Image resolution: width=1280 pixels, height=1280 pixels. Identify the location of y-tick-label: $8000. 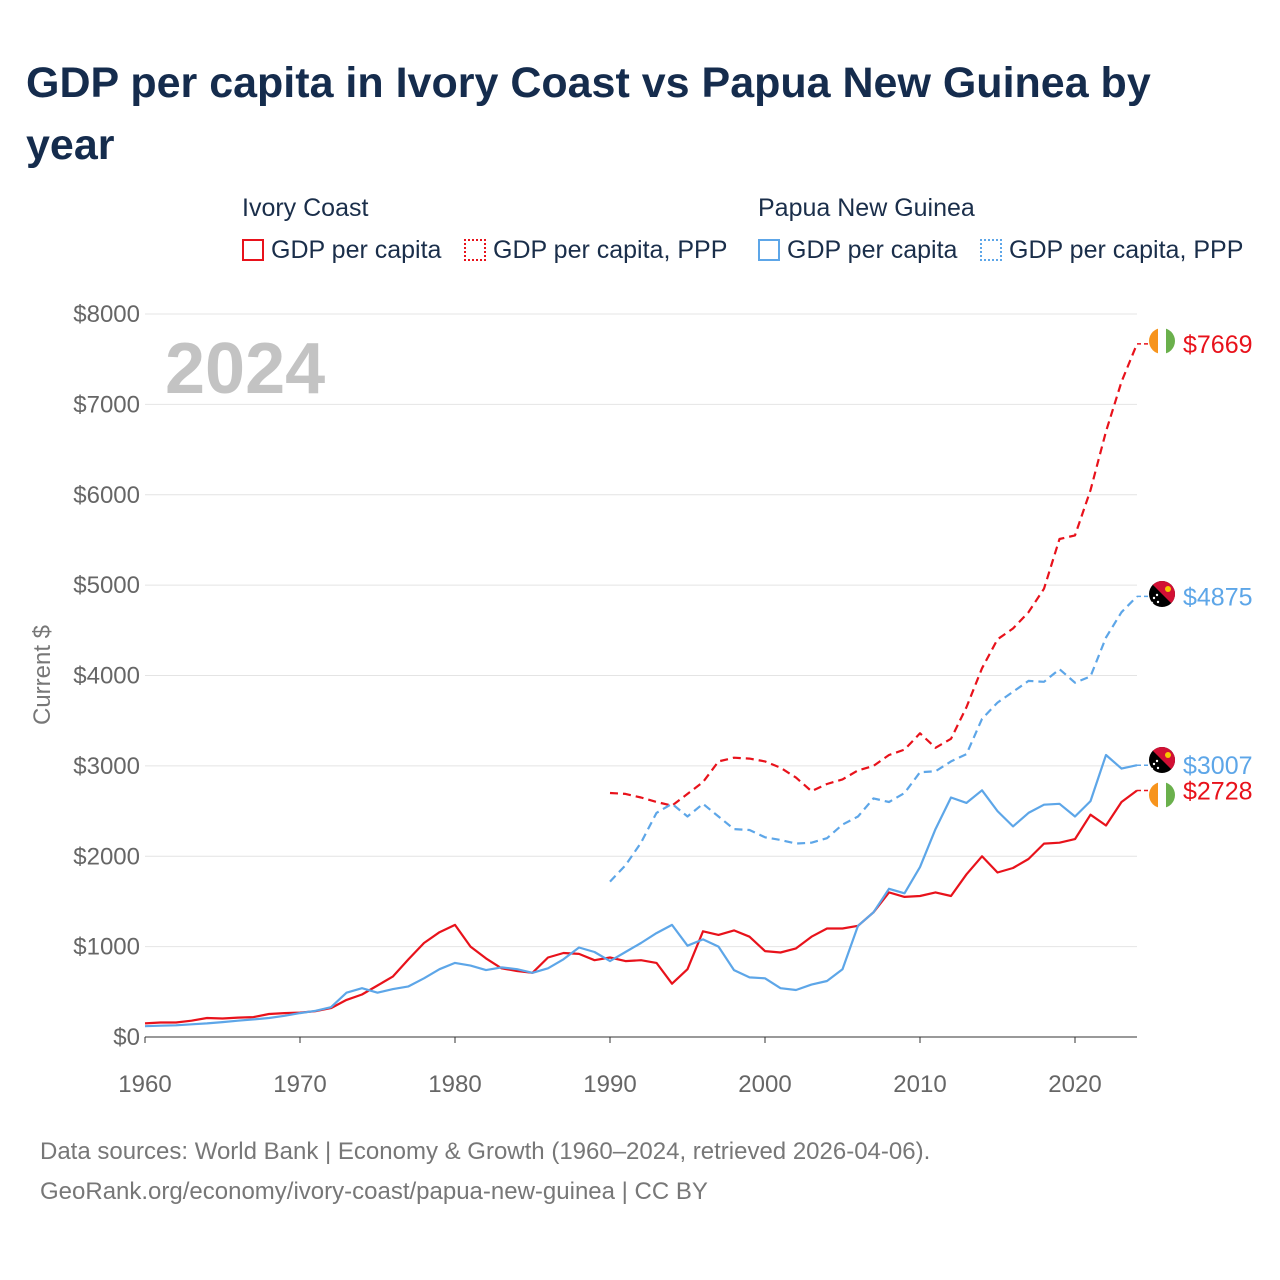
(106, 314).